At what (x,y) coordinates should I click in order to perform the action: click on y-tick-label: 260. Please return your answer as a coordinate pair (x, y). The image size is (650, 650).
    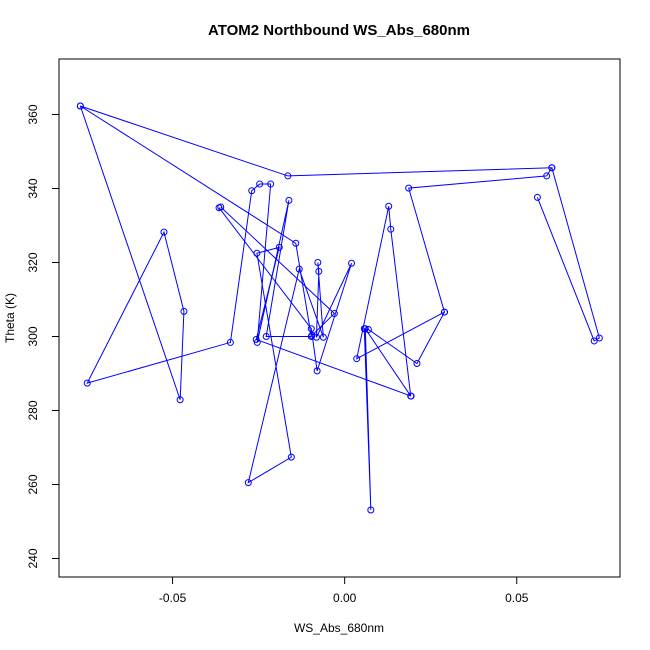
    Looking at the image, I should click on (33, 484).